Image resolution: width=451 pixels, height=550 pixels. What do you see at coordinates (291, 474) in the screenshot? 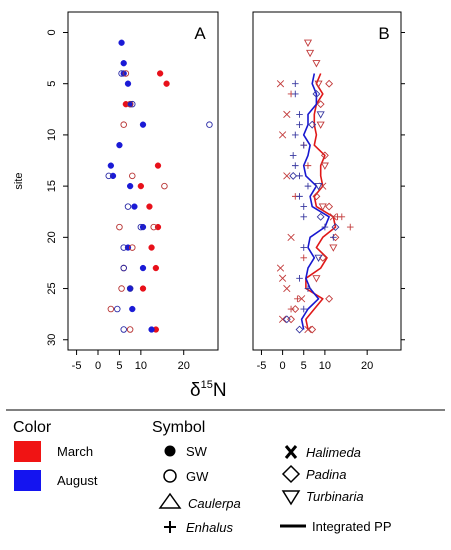
I see `legend-padina-icon` at bounding box center [291, 474].